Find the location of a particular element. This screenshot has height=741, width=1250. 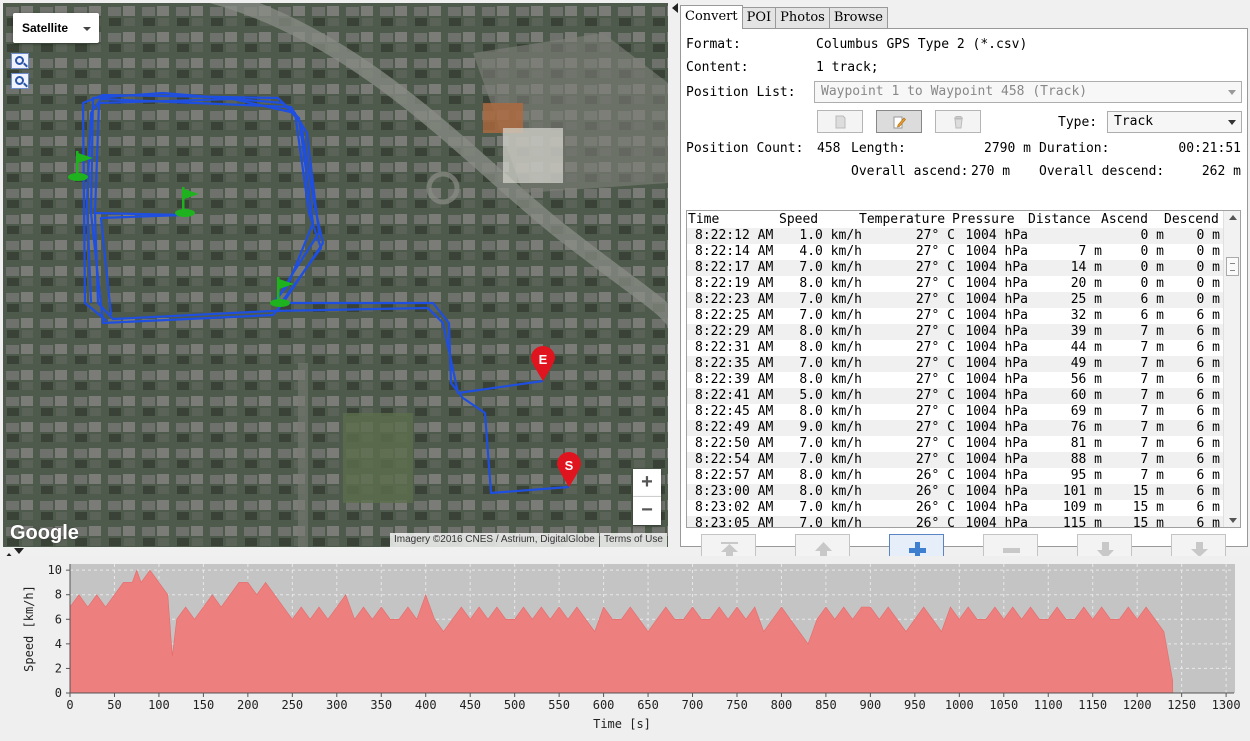

edit-list-button is located at coordinates (899, 121).